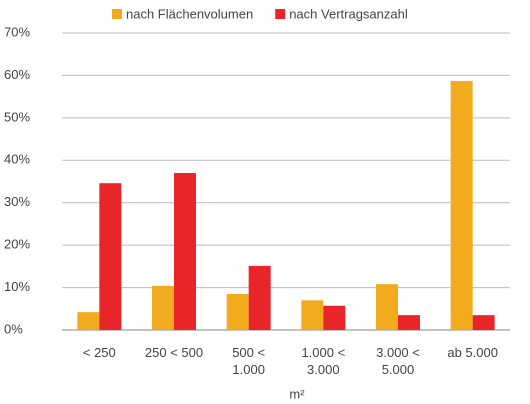  Describe the element at coordinates (174, 352) in the screenshot. I see `x-tick-label: 250 < 500` at that location.